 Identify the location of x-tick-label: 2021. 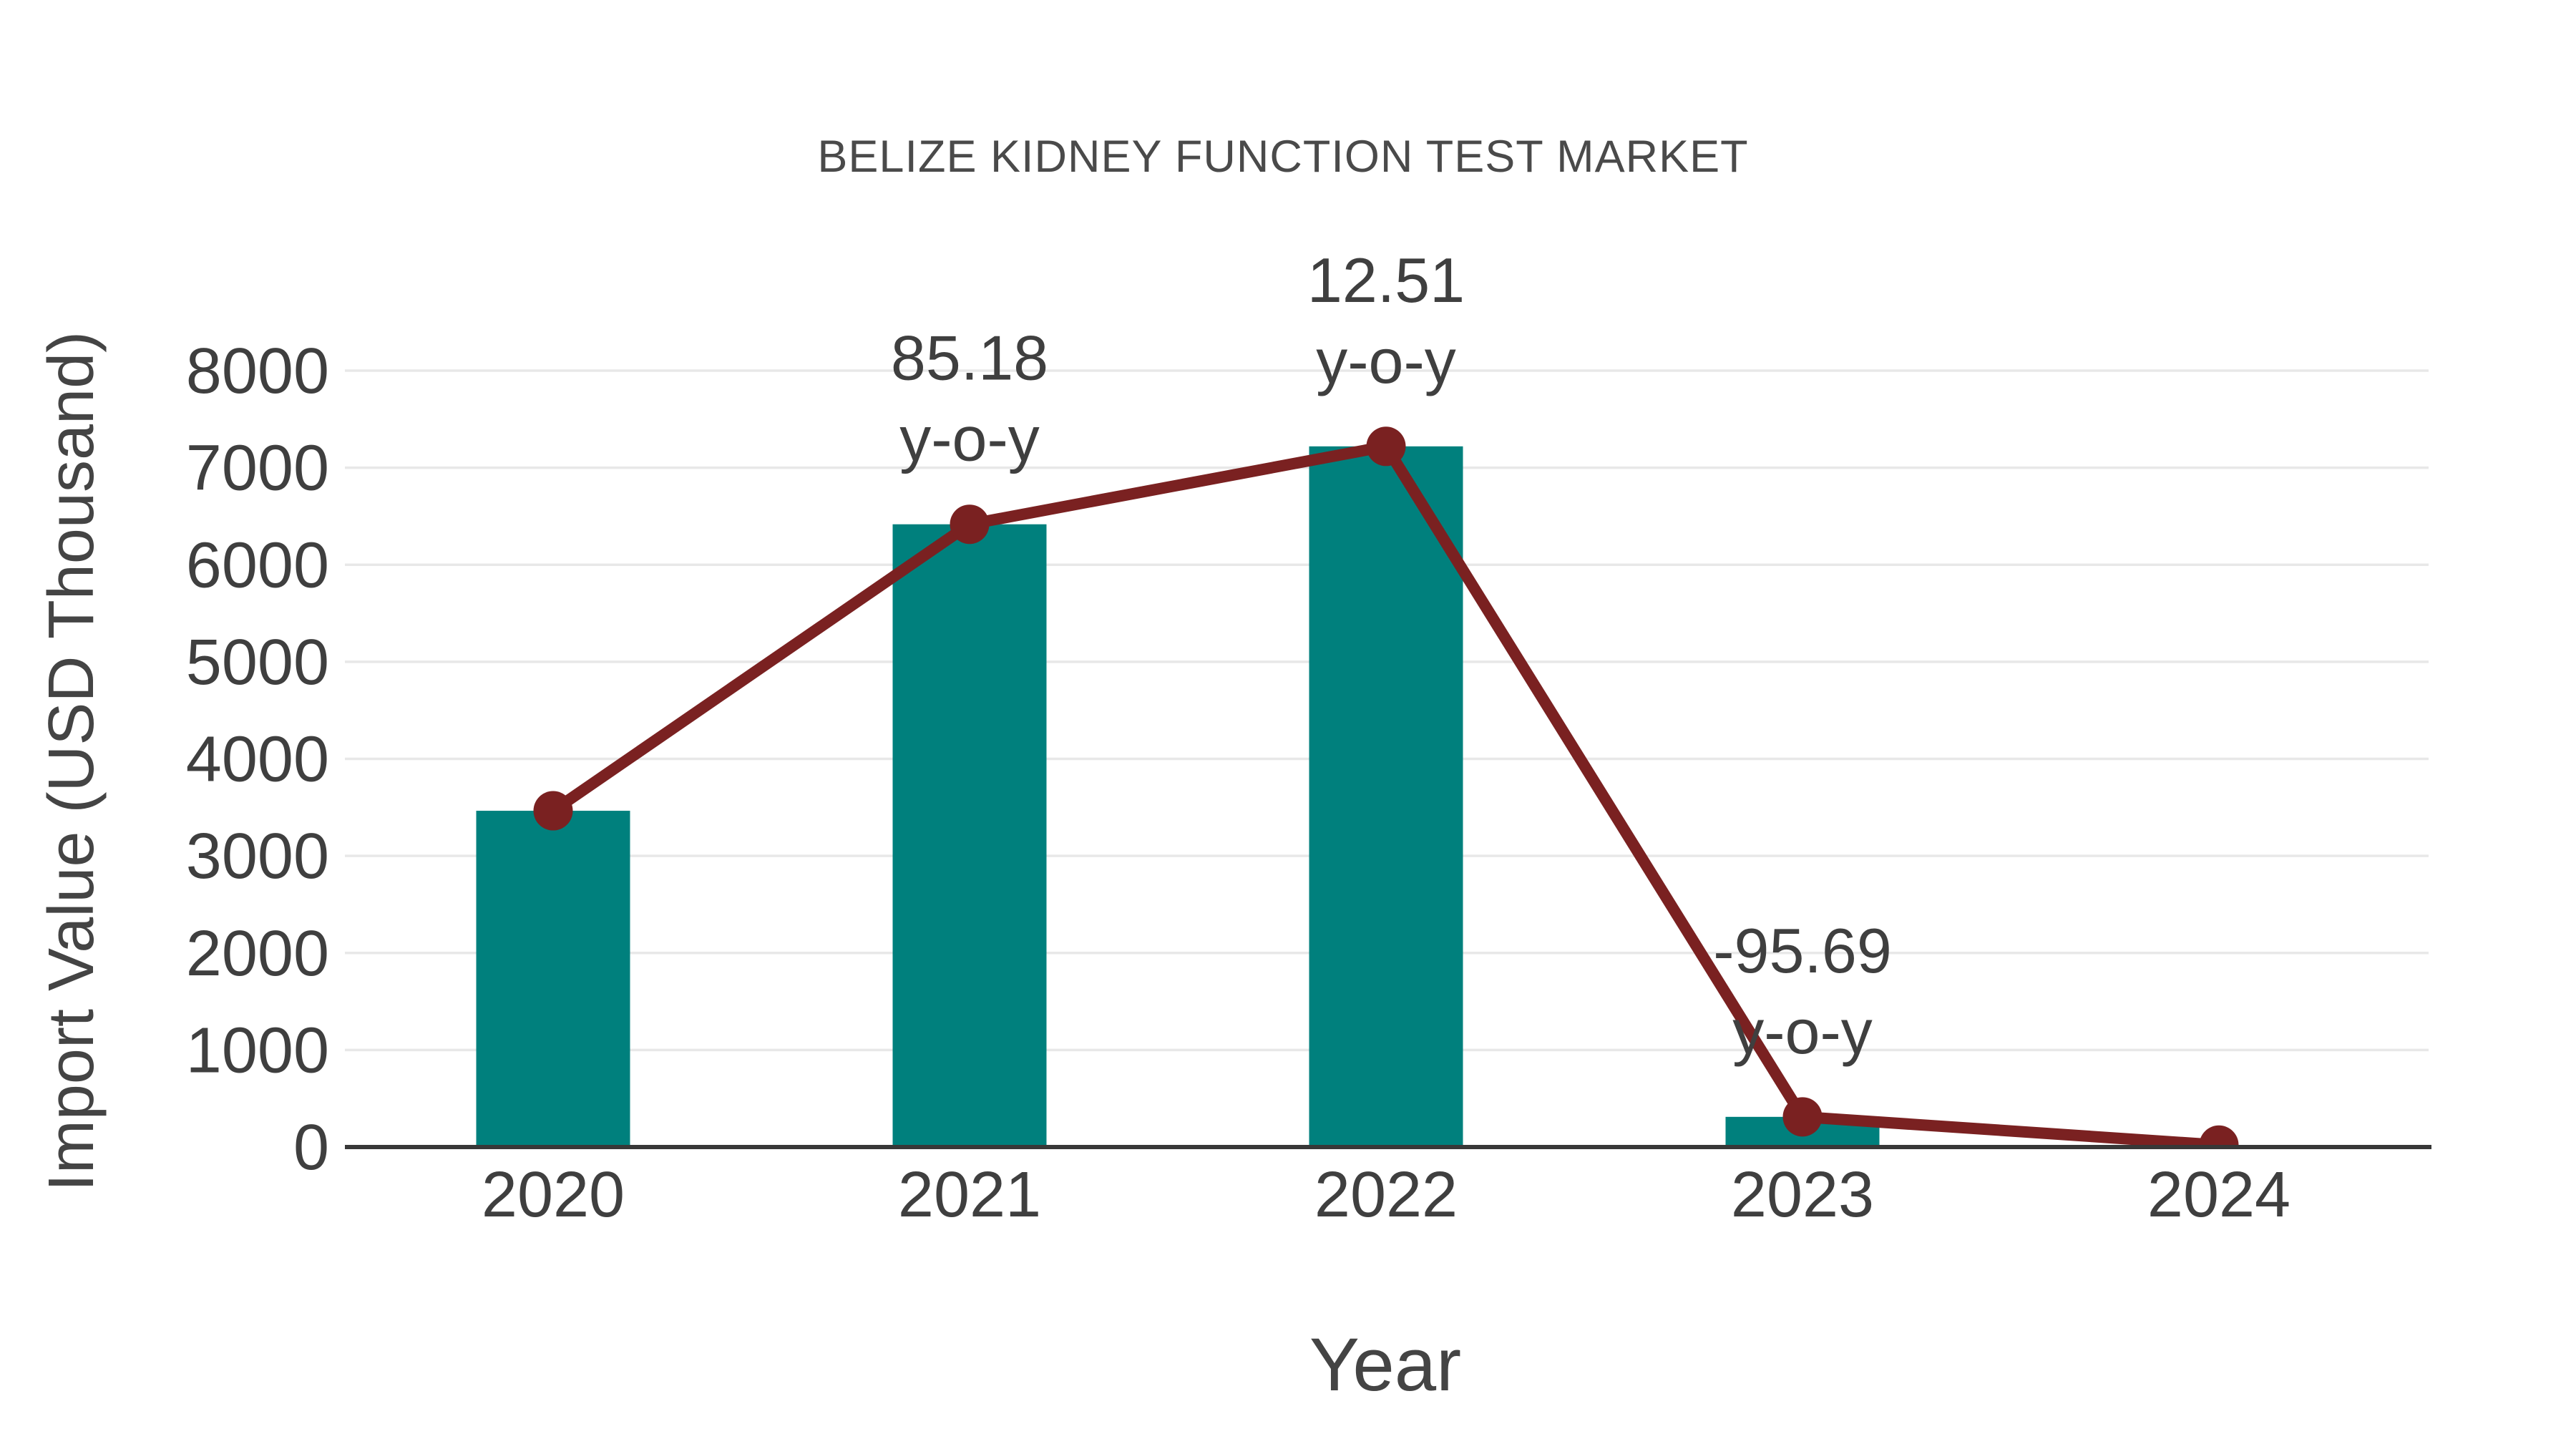
(969, 1195).